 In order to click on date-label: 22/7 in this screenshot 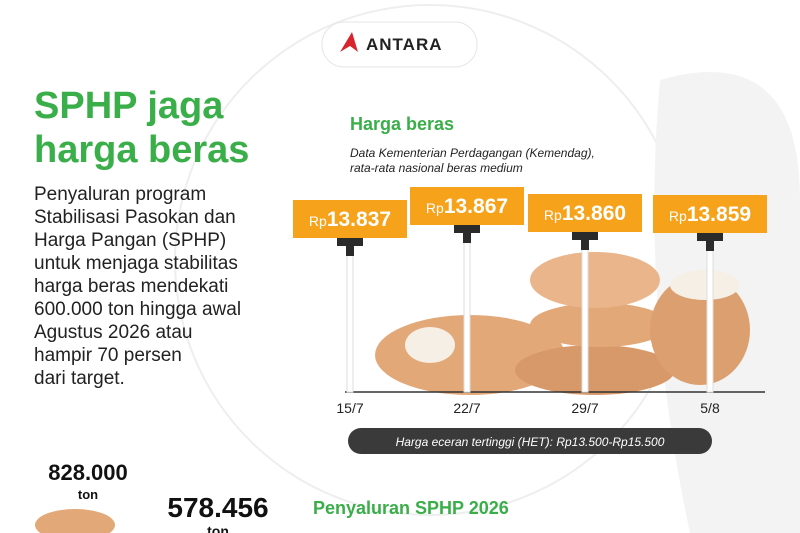, I will do `click(466, 408)`.